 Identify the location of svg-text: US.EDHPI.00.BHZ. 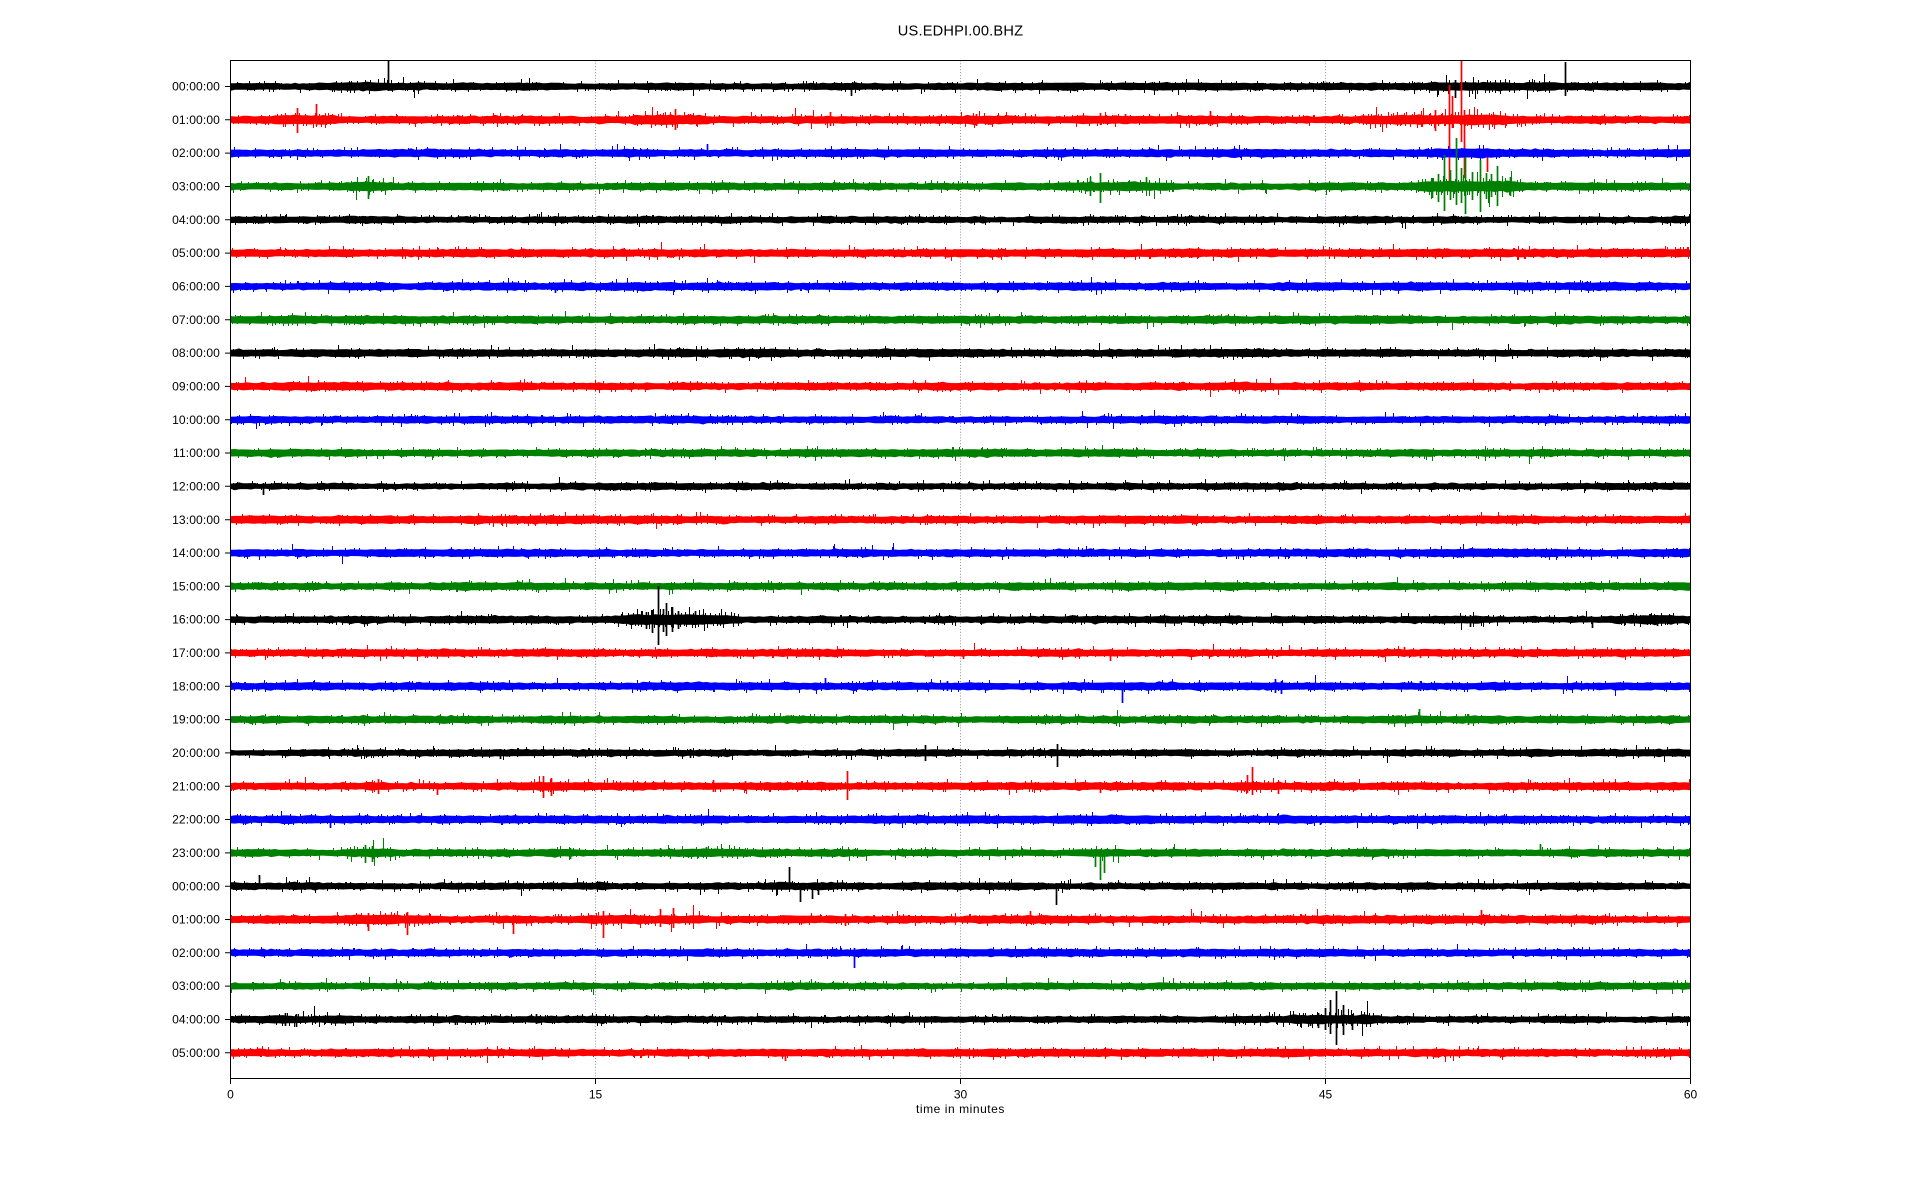
(960, 32).